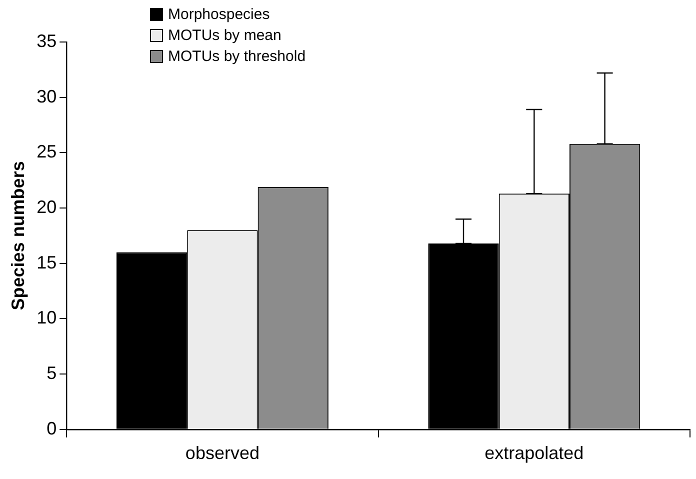  What do you see at coordinates (222, 453) in the screenshot?
I see `x-tick-label: observed` at bounding box center [222, 453].